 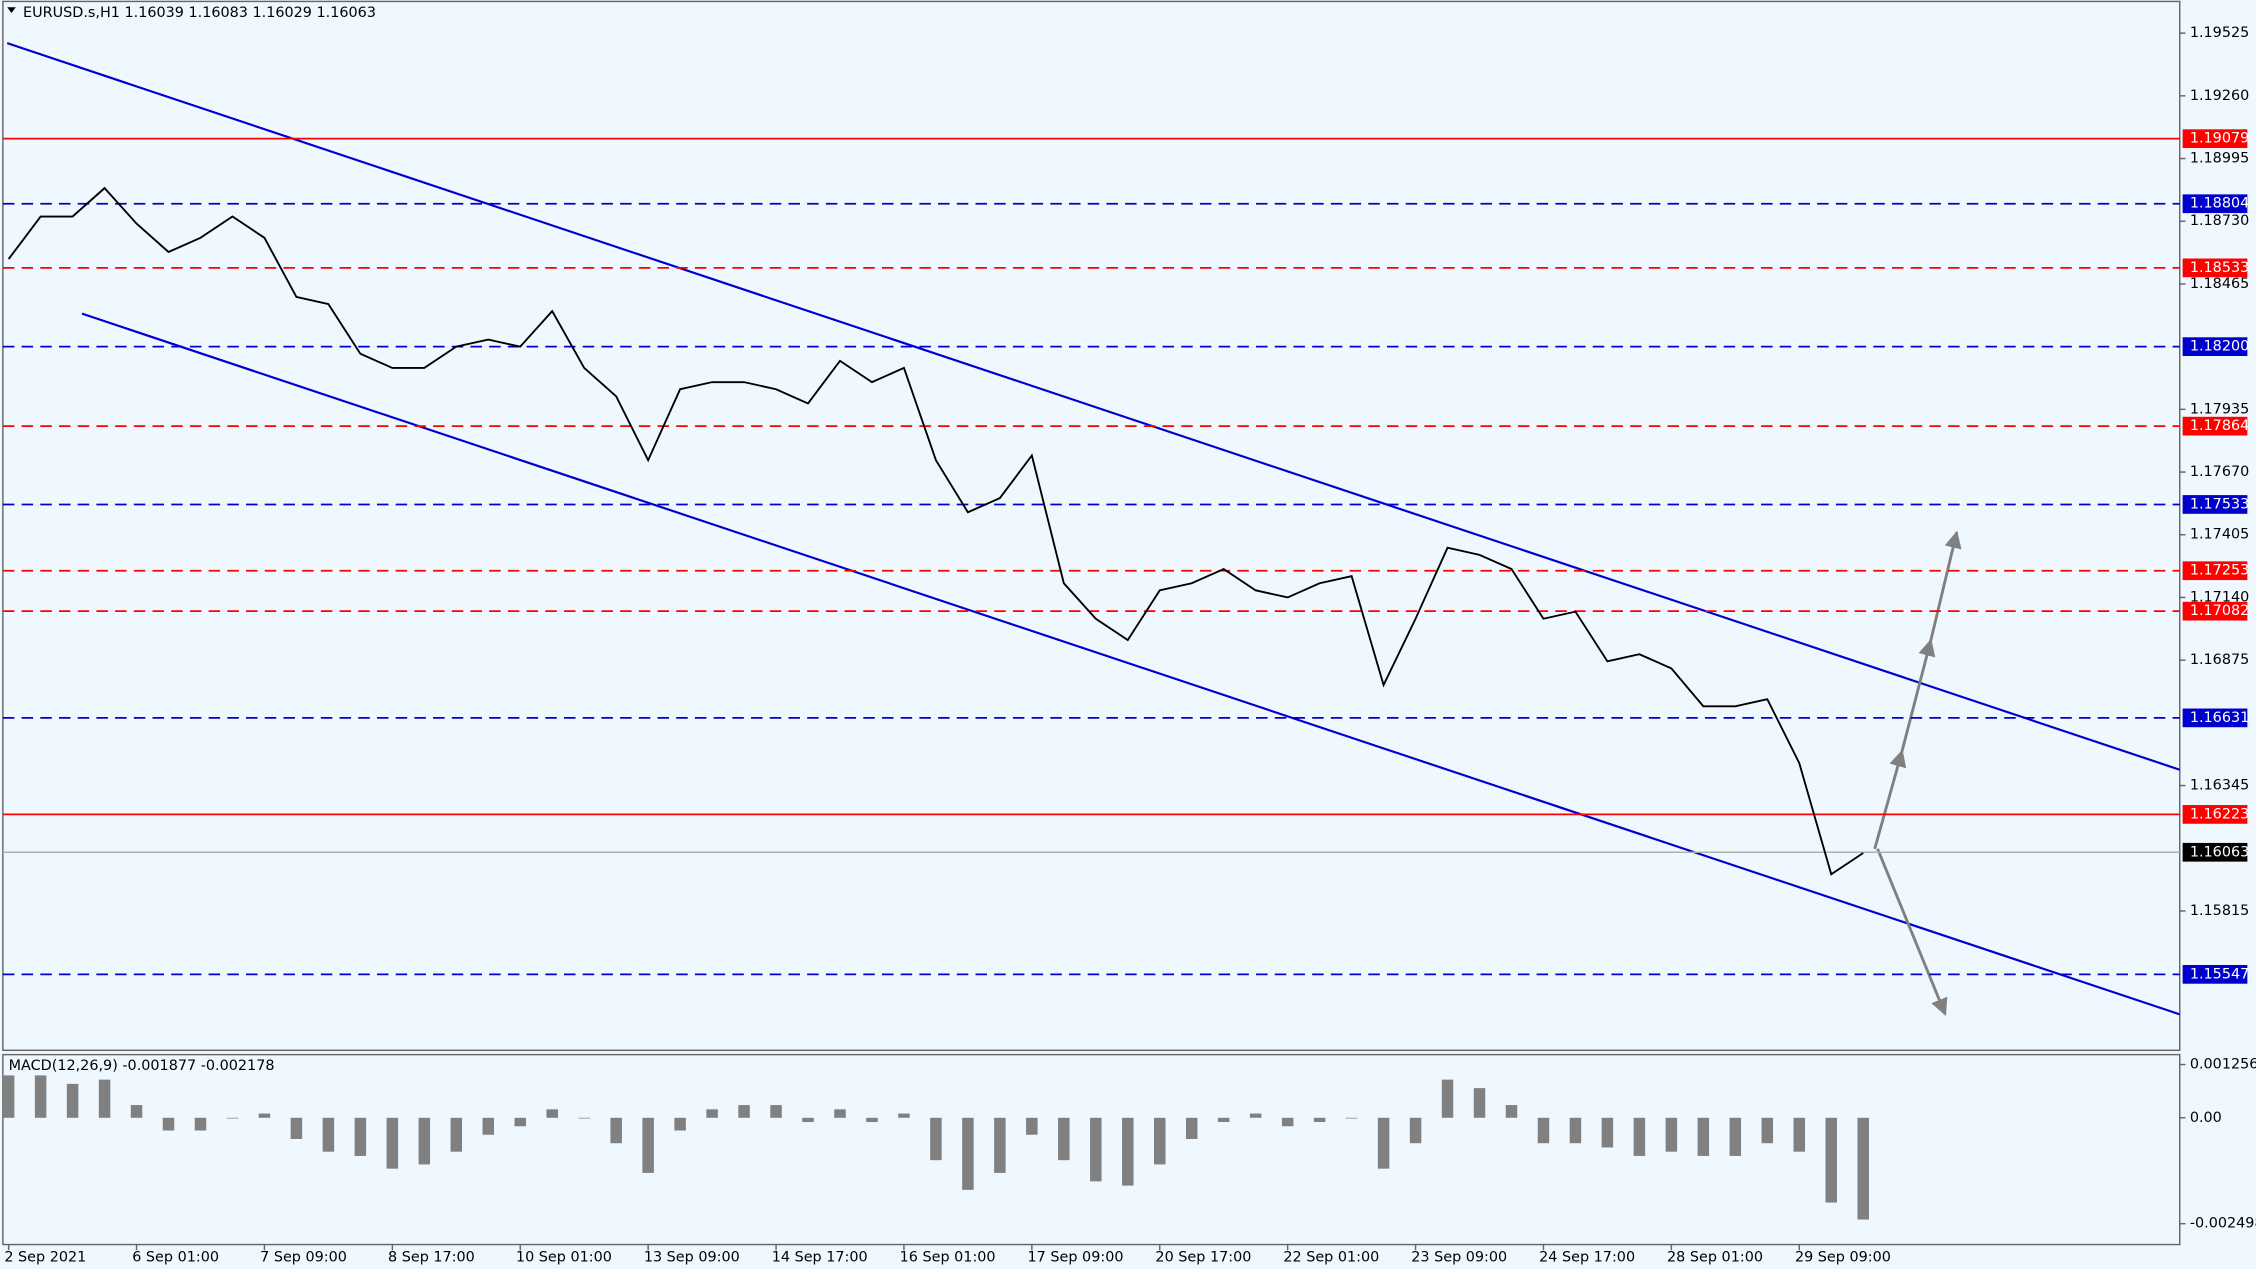 I want to click on level-label: 1.18200, so click(x=2219, y=347).